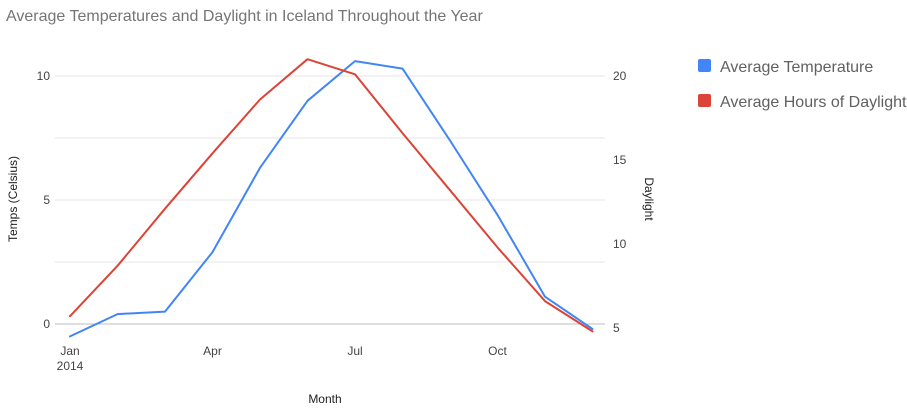 Image resolution: width=907 pixels, height=419 pixels. What do you see at coordinates (796, 67) in the screenshot?
I see `legend-label: Average Temperature` at bounding box center [796, 67].